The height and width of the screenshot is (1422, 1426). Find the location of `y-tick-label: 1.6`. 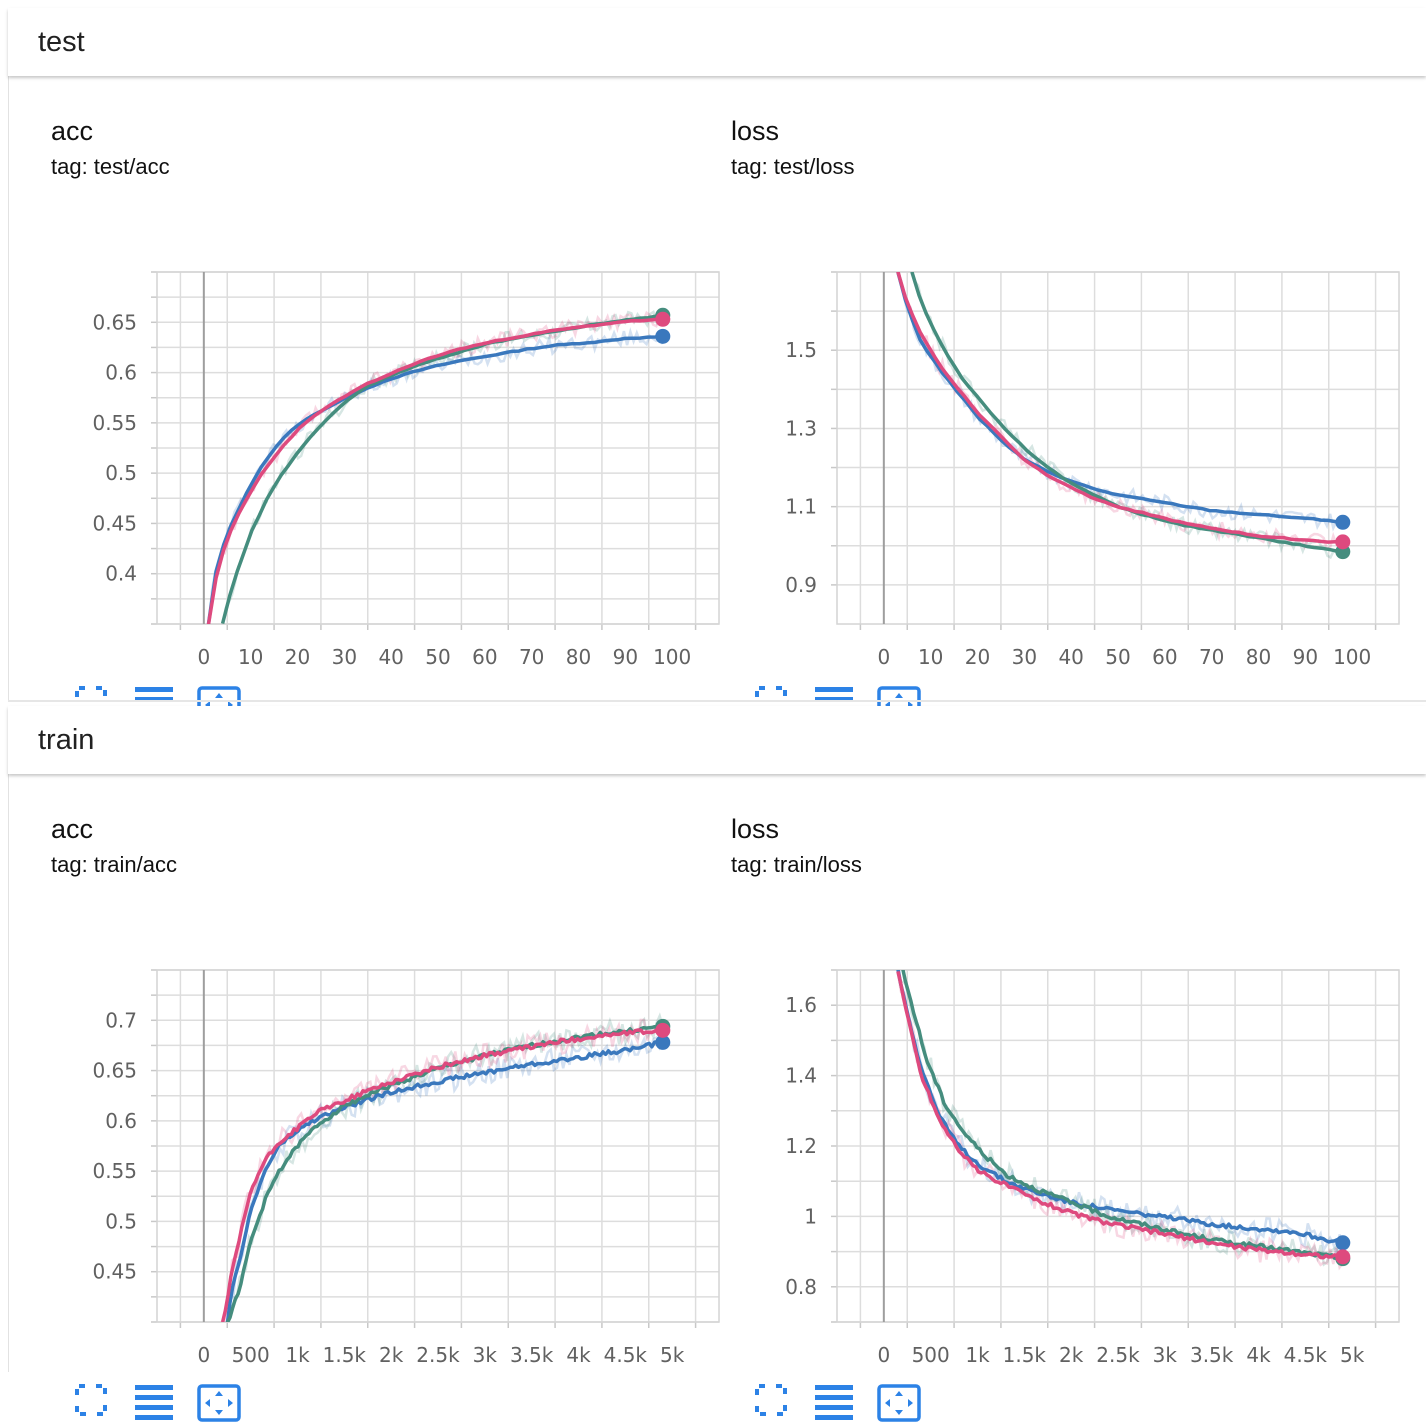

y-tick-label: 1.6 is located at coordinates (801, 1005).